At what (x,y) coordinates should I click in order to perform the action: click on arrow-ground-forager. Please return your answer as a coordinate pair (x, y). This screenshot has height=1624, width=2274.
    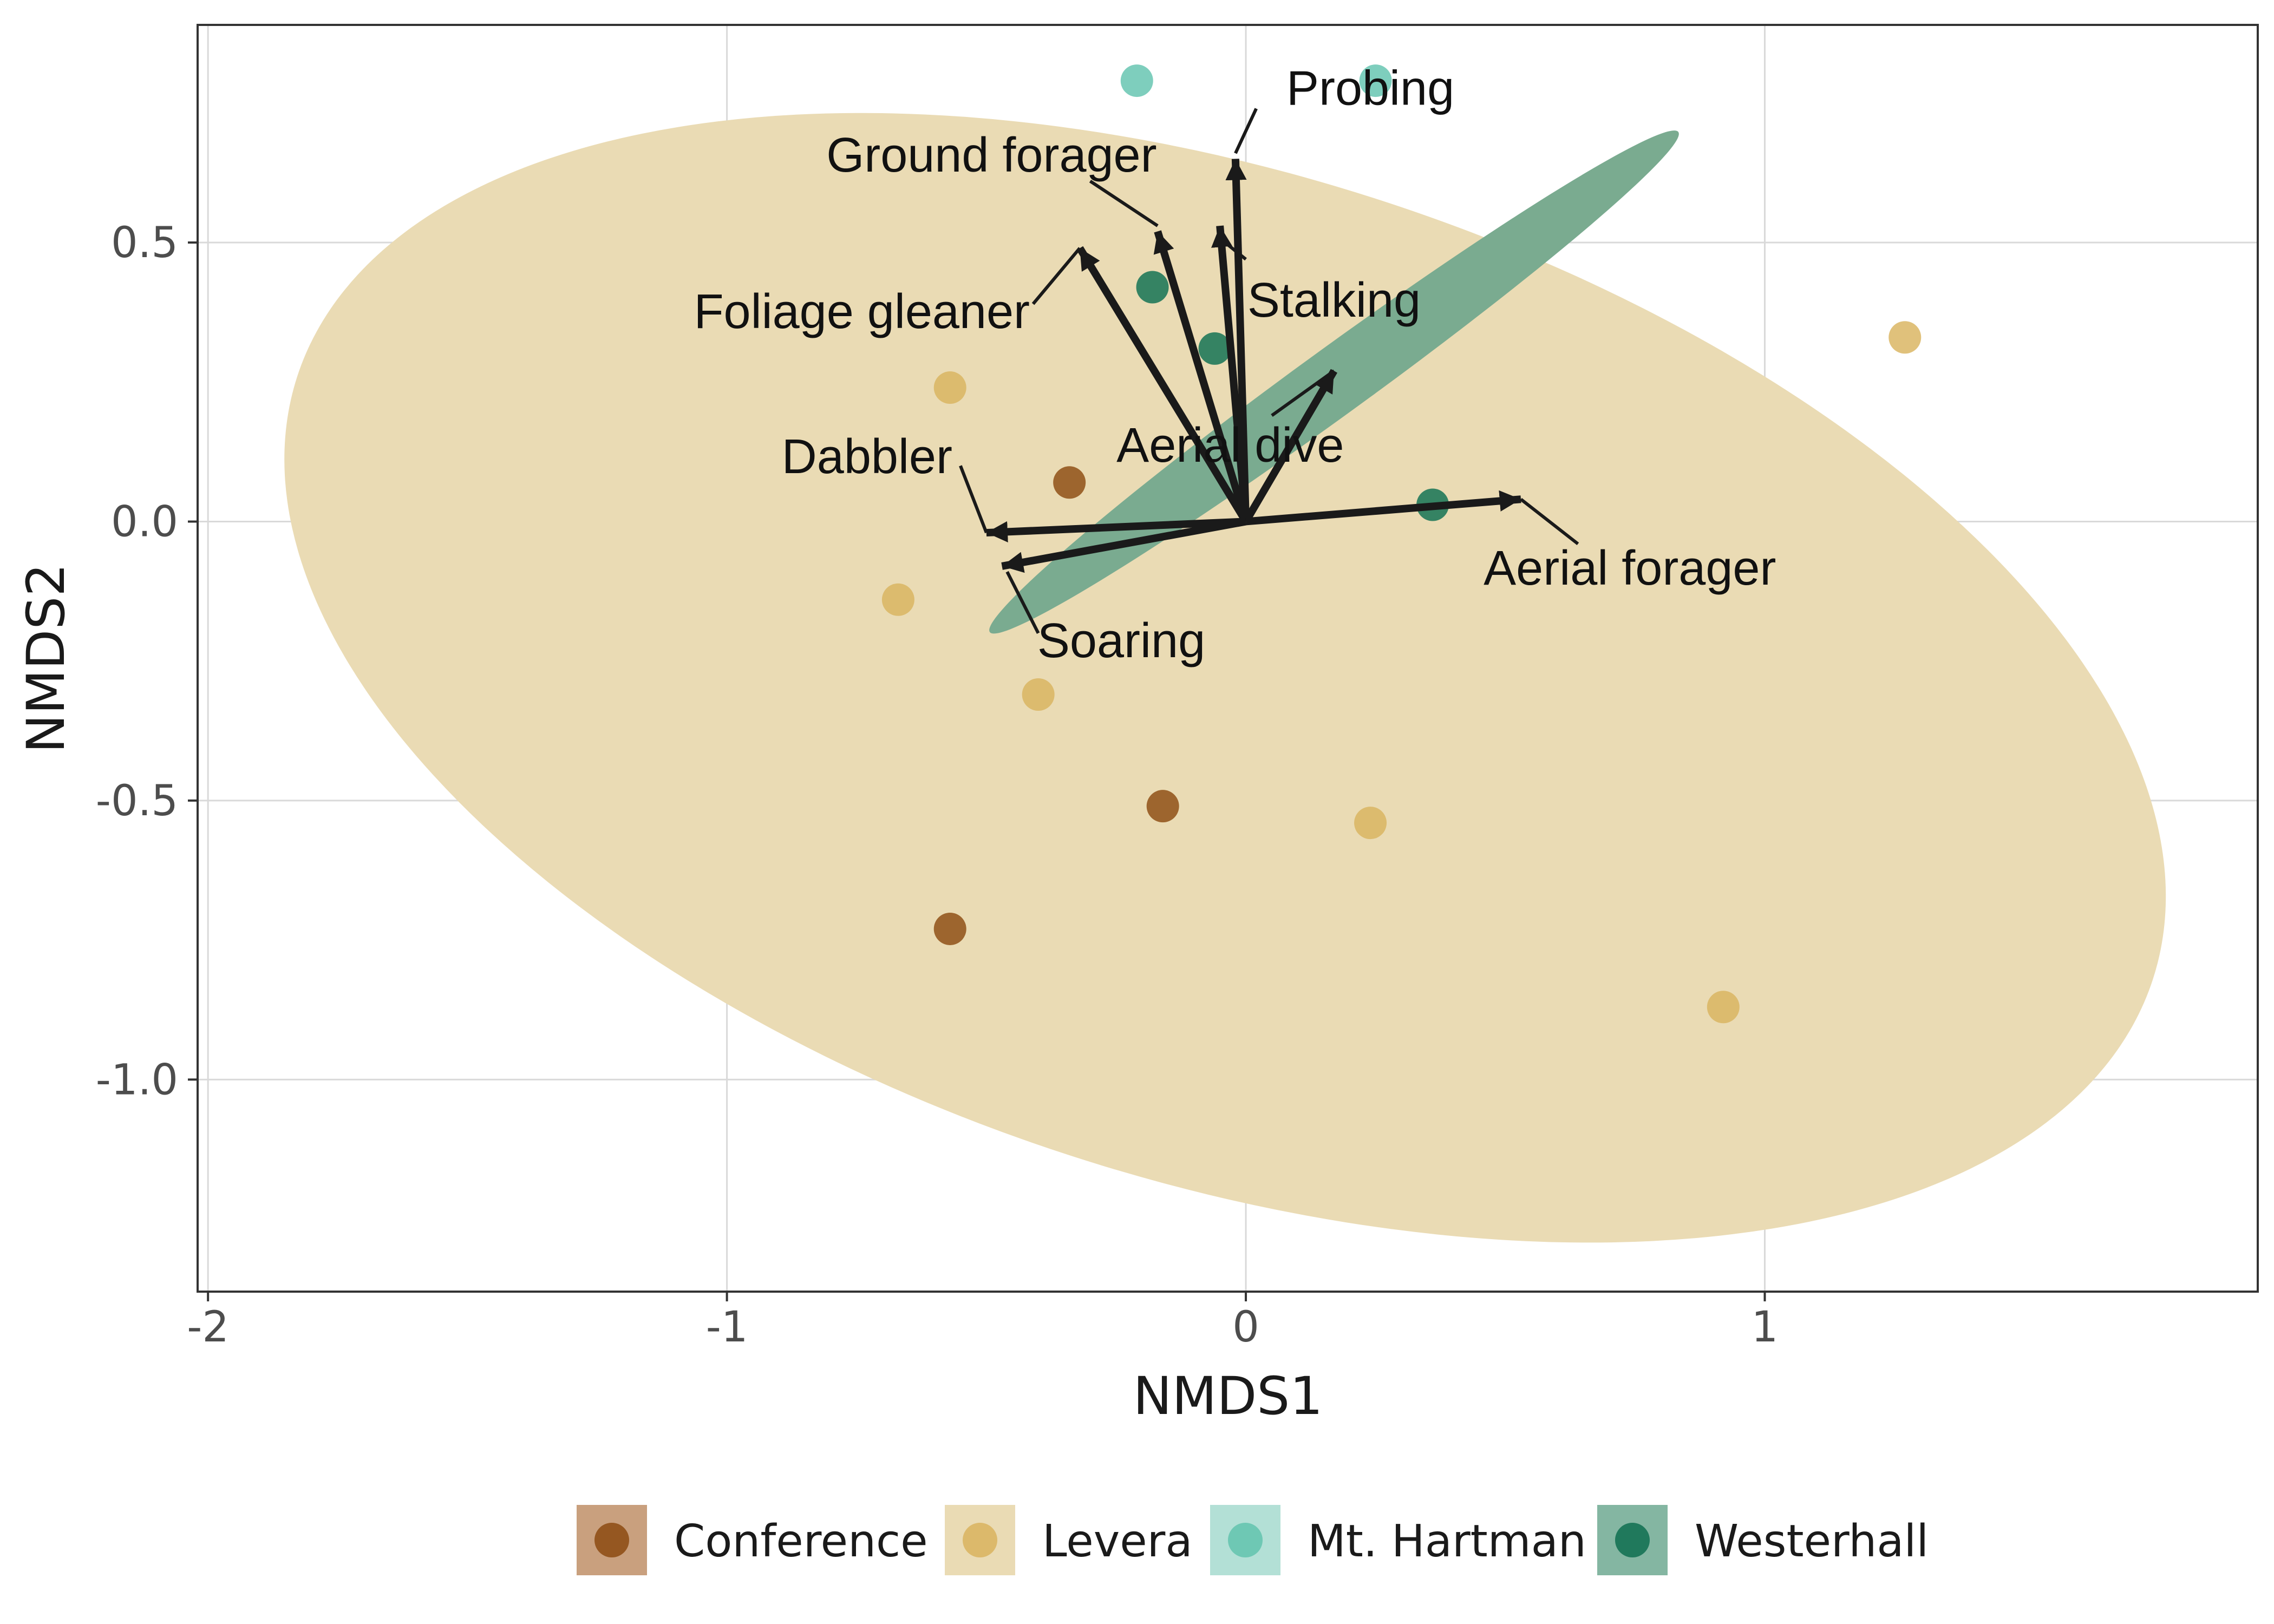
    Looking at the image, I should click on (1202, 376).